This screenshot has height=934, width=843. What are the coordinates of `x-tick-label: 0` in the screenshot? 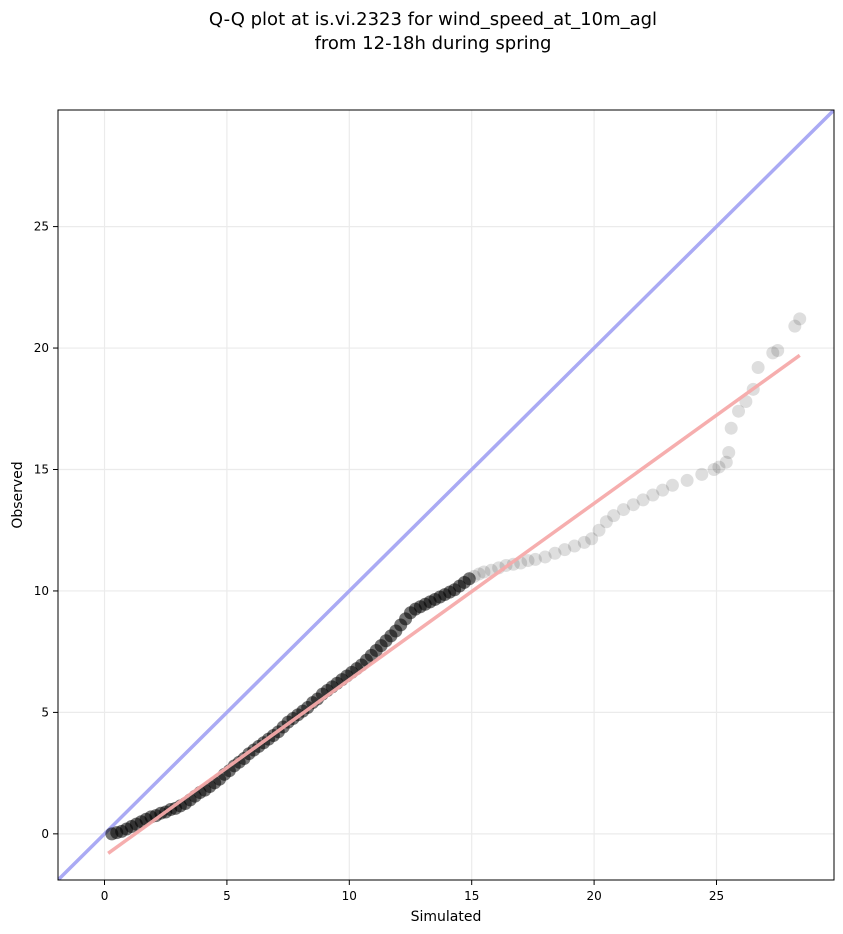 It's located at (105, 896).